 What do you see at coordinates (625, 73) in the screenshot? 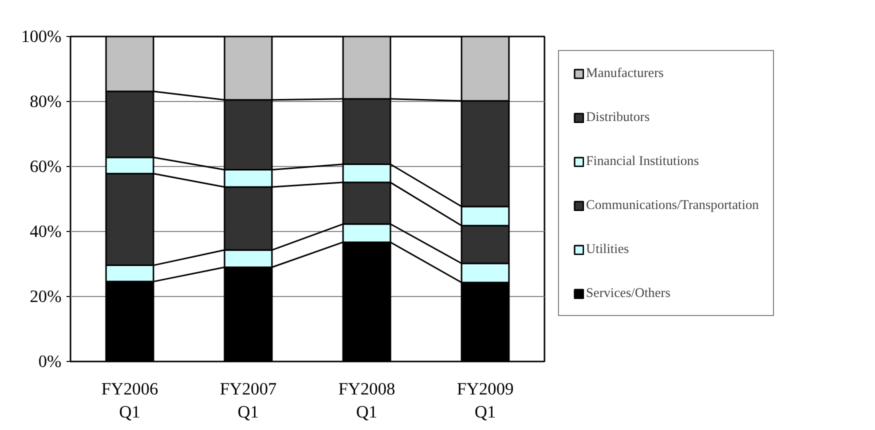
I see `legend-label: Manufacturers` at bounding box center [625, 73].